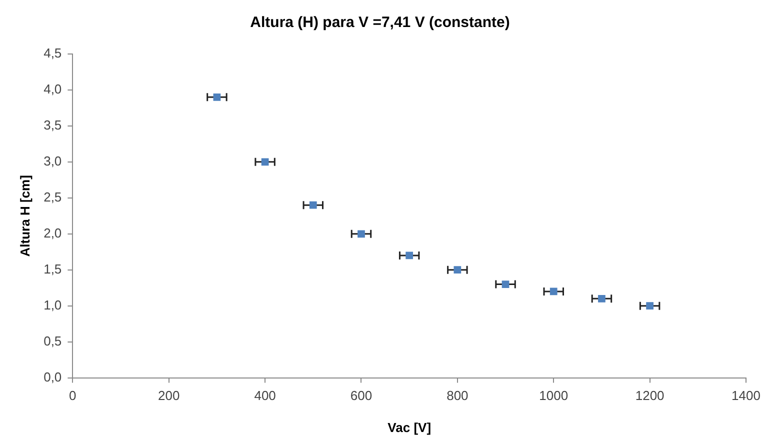  I want to click on x-tick-label: 1000, so click(553, 396).